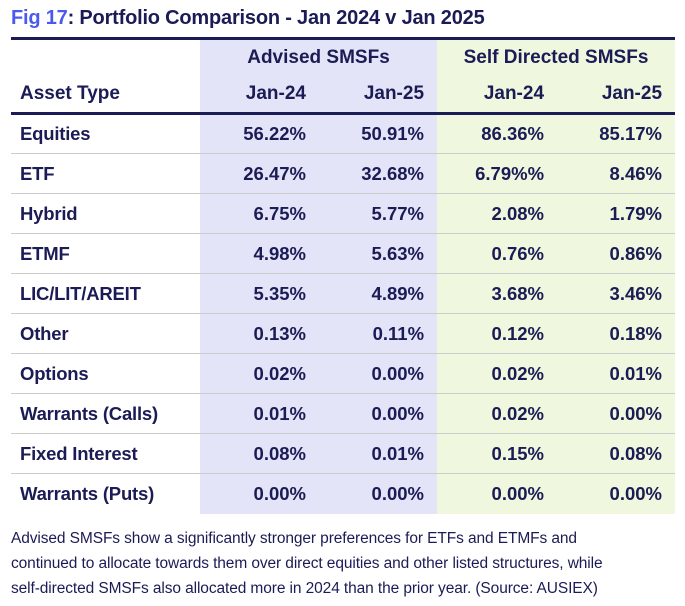  What do you see at coordinates (497, 173) in the screenshot?
I see `value-cell: 6.79%%` at bounding box center [497, 173].